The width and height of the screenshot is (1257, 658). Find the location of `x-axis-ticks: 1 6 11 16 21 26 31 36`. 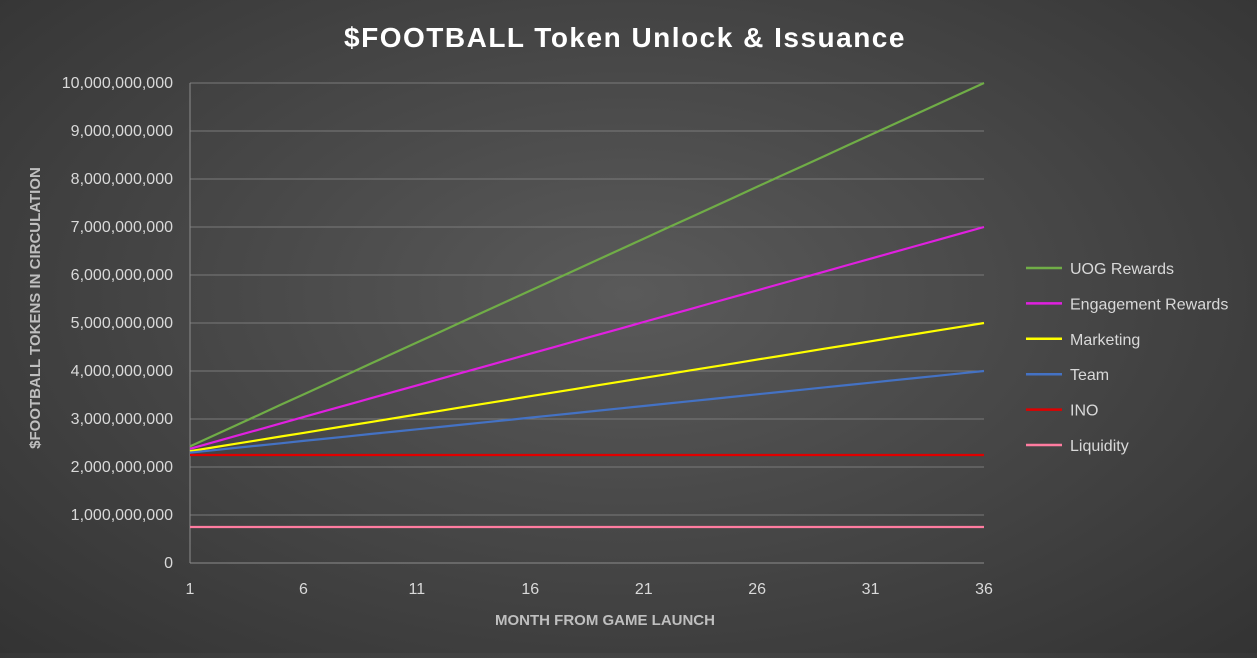

x-axis-ticks: 1 6 11 16 21 26 31 36 is located at coordinates (589, 589).